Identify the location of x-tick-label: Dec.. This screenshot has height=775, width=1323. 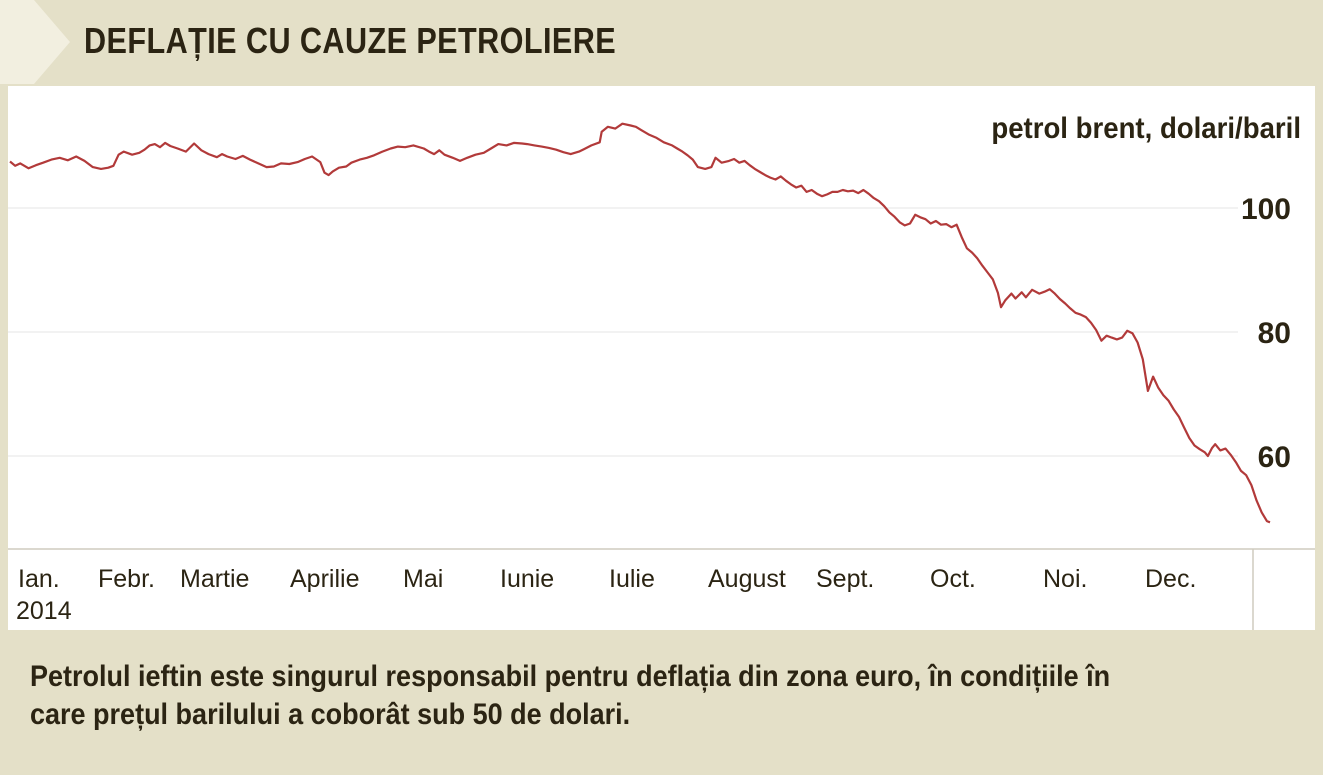
(1170, 579).